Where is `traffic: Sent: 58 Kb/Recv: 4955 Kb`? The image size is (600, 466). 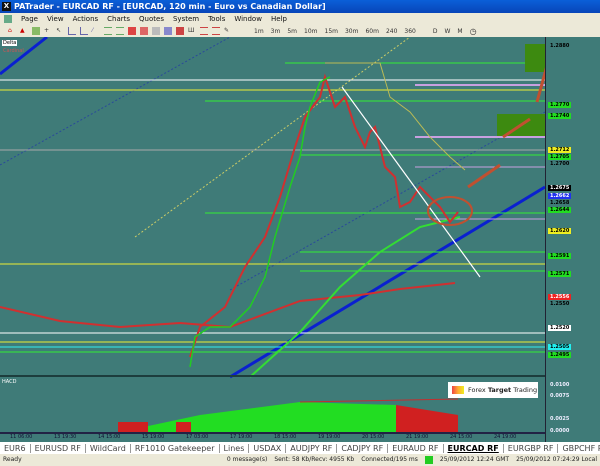 traffic: Sent: 58 Kb/Recv: 4955 Kb is located at coordinates (314, 459).